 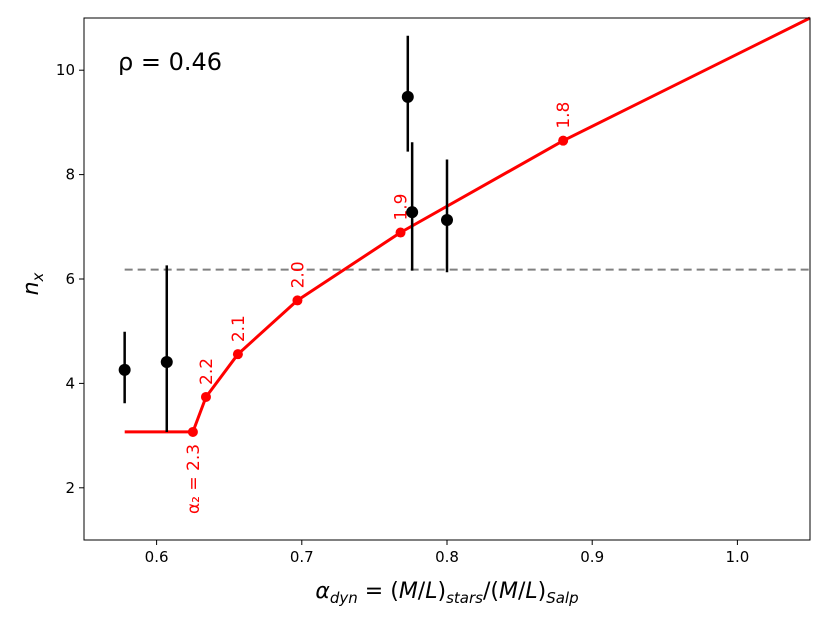 I want to click on x-tick-label: 0.9, so click(x=592, y=557).